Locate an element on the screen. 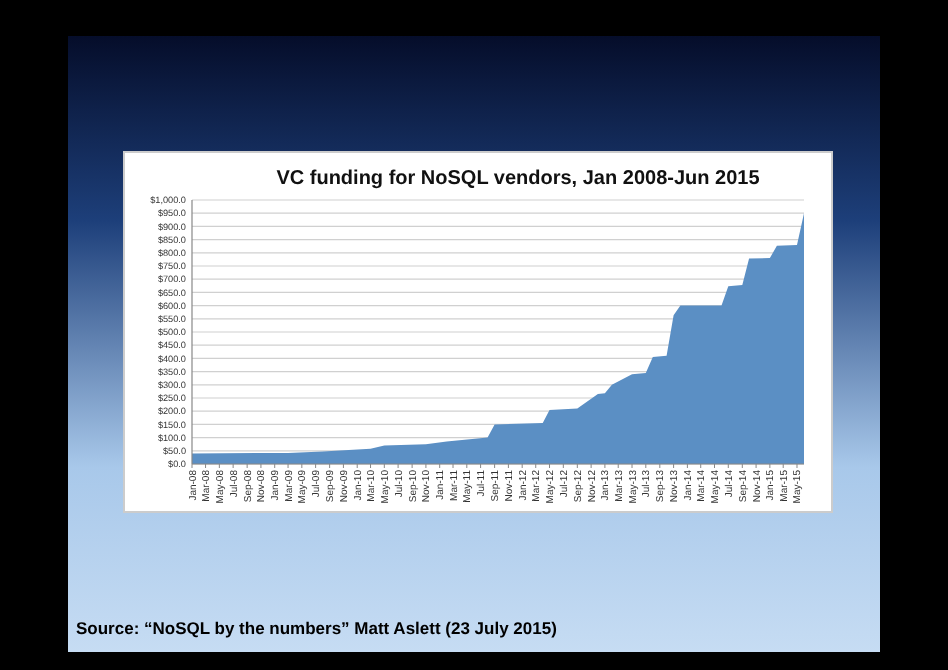 This screenshot has height=670, width=948. source-note: Source: “NoSQL by the numbers” Matt Aslett (23 July 2015) is located at coordinates (317, 628).